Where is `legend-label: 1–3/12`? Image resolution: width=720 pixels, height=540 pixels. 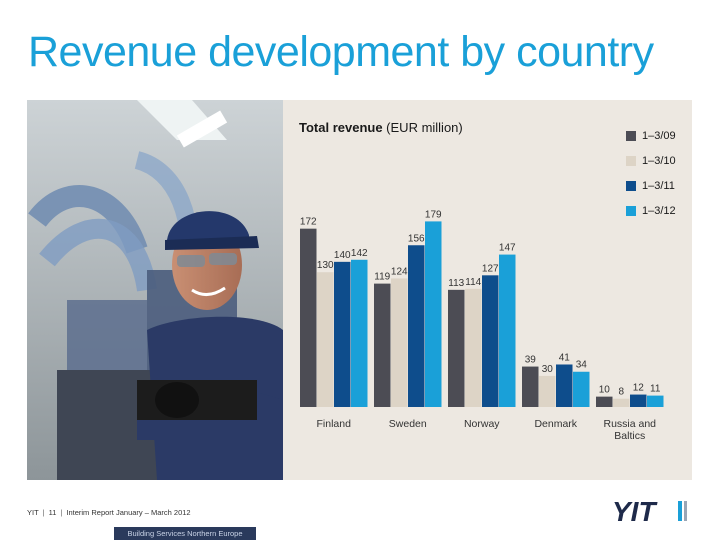
legend-label: 1–3/12 is located at coordinates (659, 211).